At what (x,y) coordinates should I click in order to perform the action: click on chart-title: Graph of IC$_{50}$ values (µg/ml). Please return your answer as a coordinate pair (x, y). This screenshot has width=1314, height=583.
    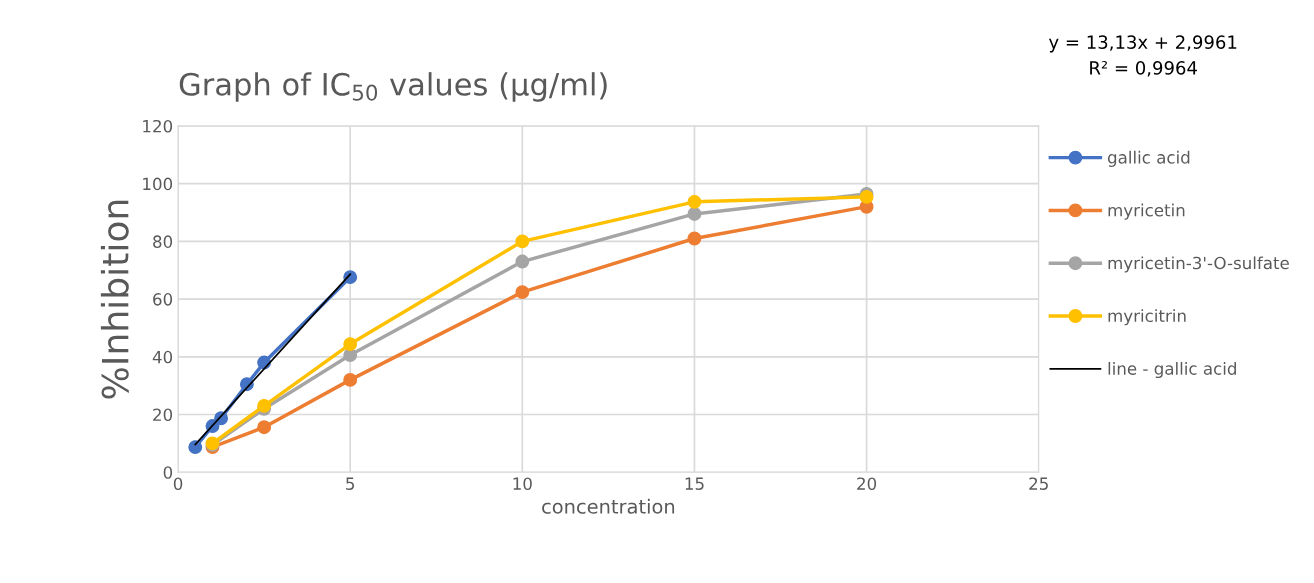
    Looking at the image, I should click on (393, 87).